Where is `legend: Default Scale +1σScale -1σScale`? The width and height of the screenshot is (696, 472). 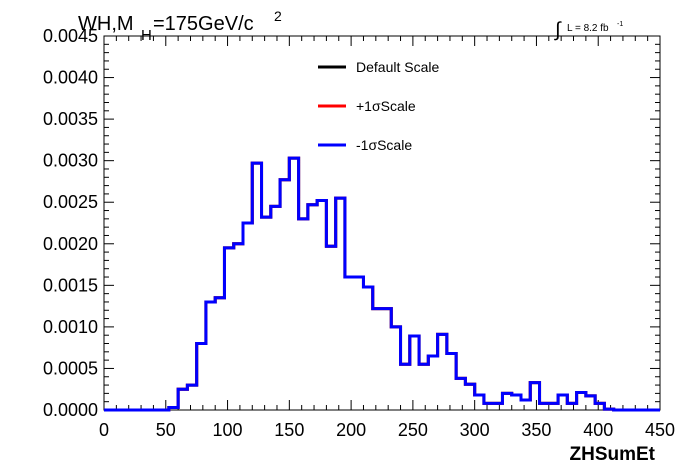 legend: Default Scale +1σScale -1σScale is located at coordinates (378, 106).